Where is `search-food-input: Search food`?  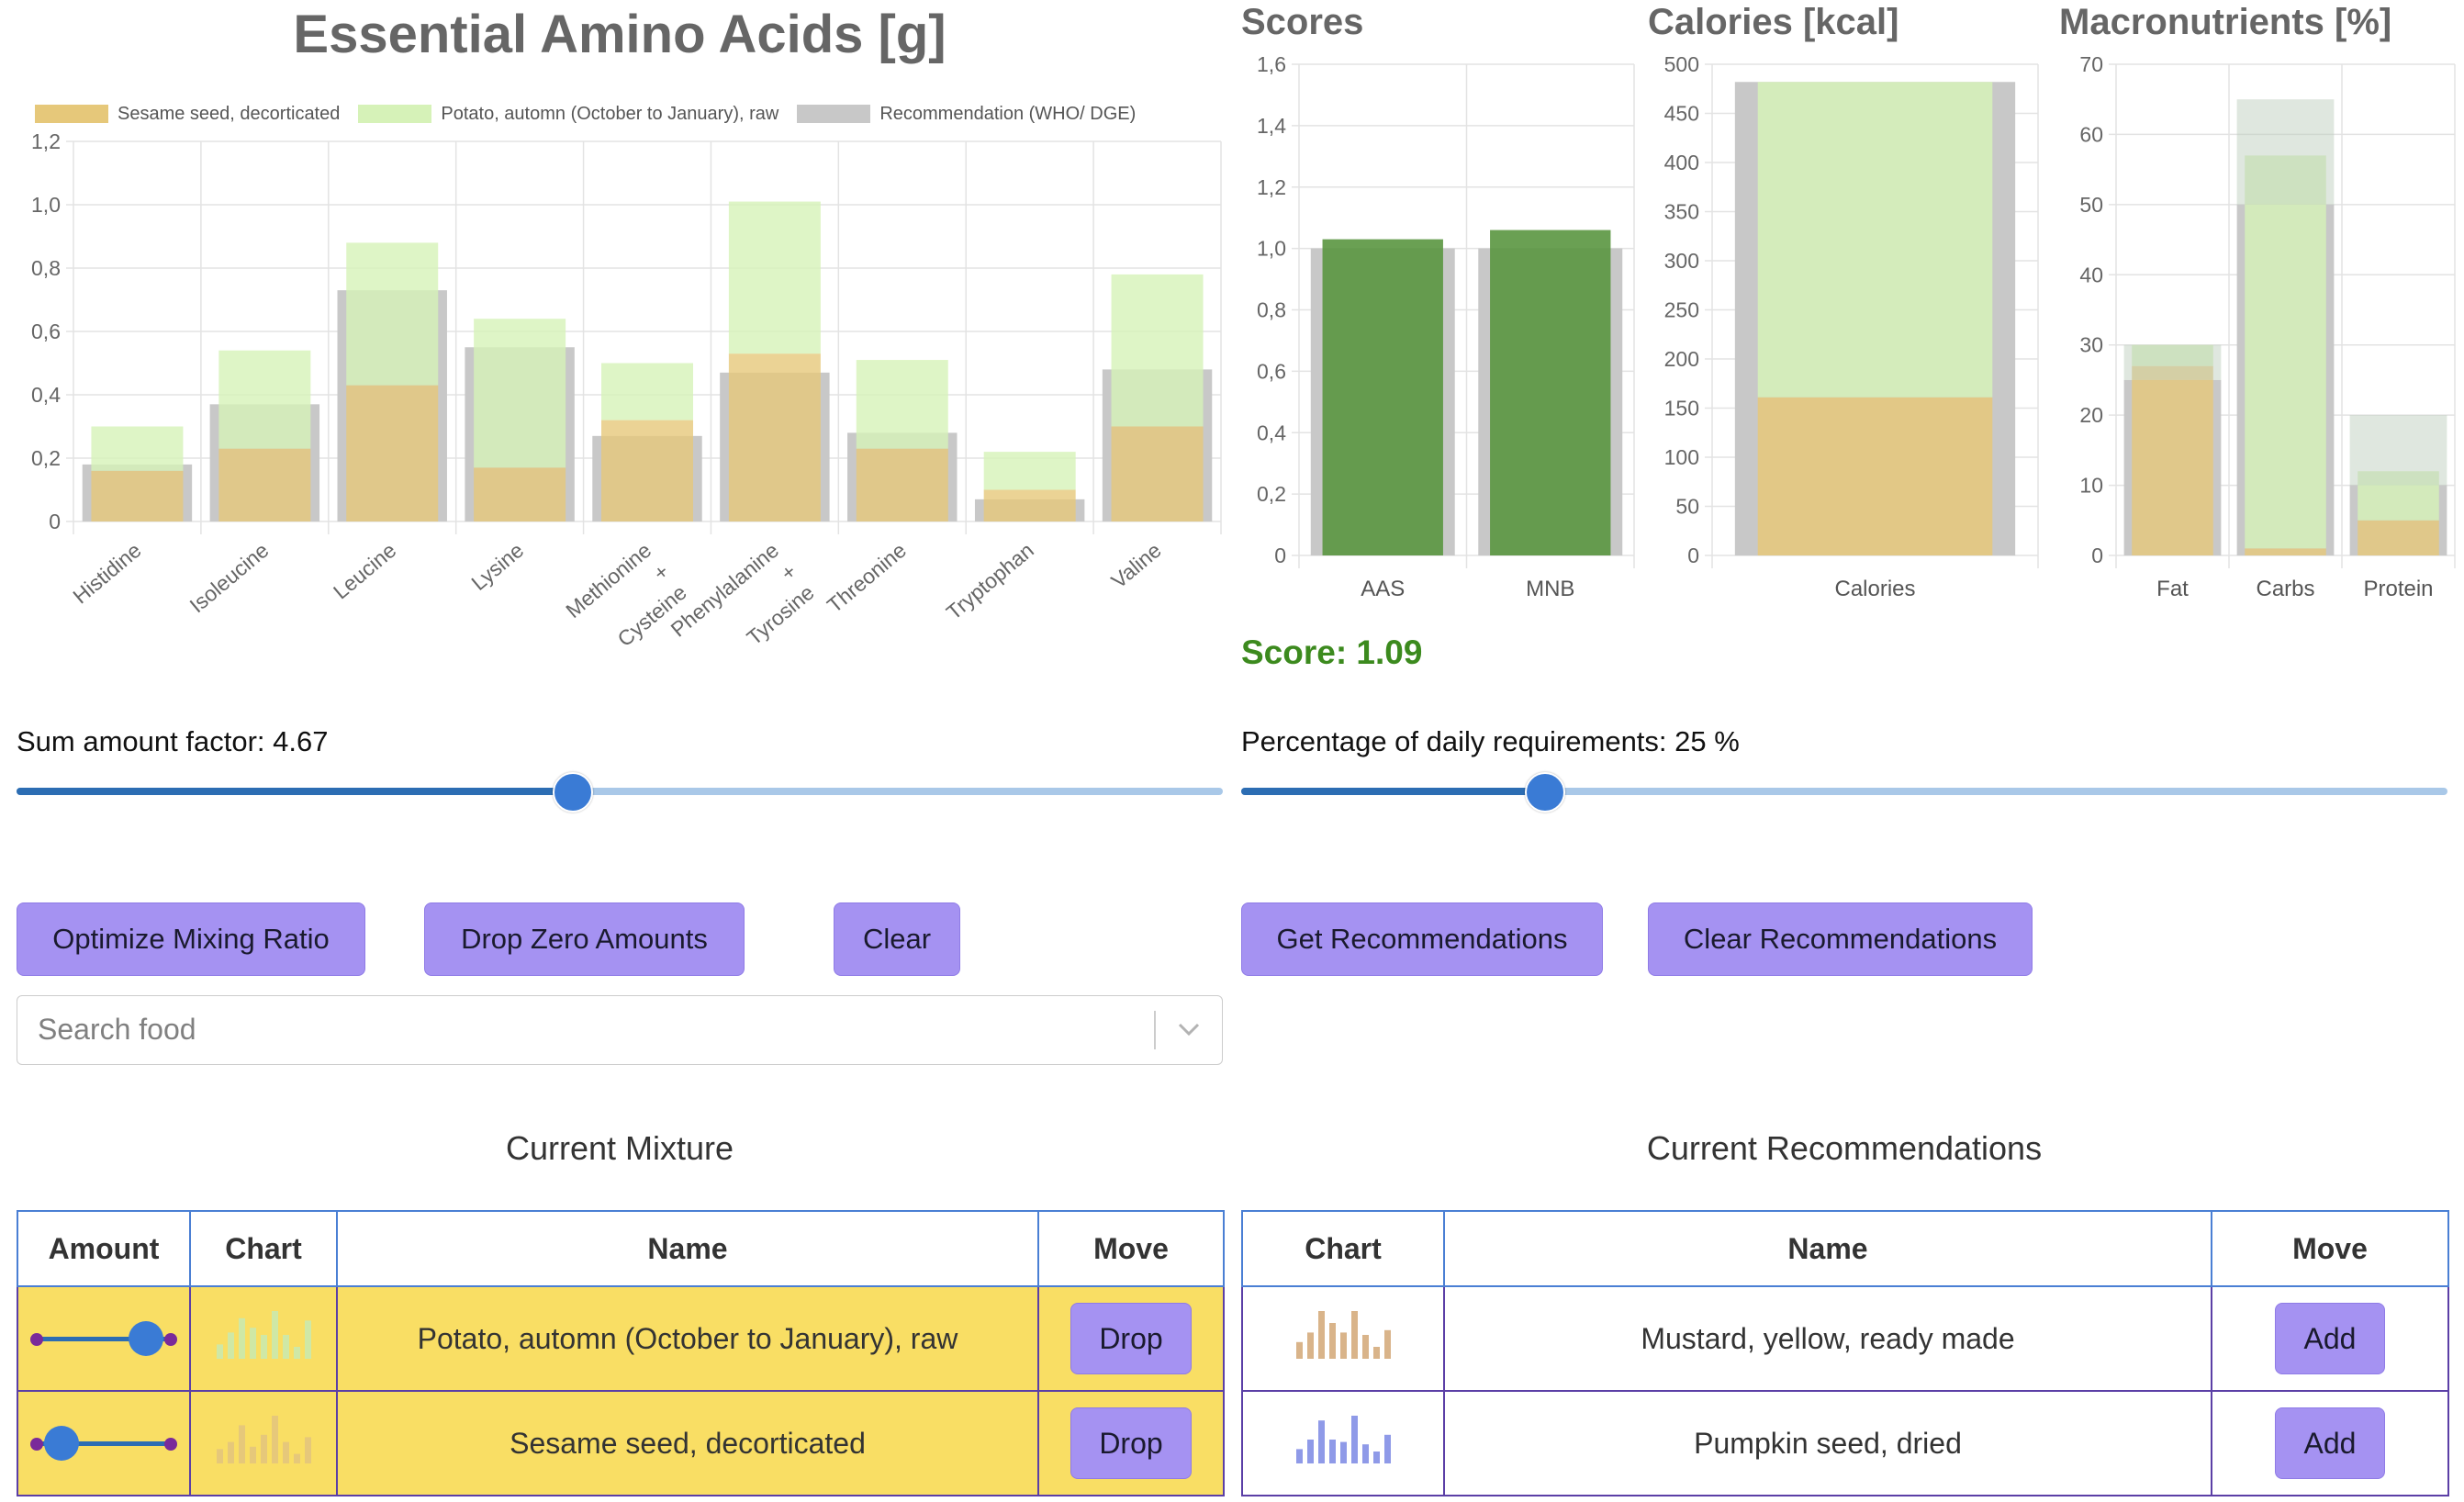
search-food-input: Search food is located at coordinates (620, 1030).